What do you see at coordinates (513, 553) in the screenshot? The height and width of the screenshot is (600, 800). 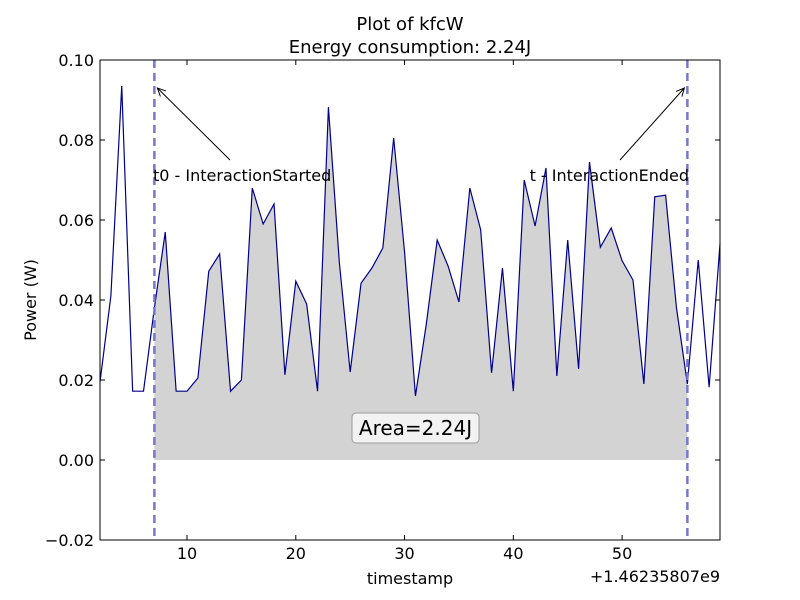 I see `x-tick-label-3: 40` at bounding box center [513, 553].